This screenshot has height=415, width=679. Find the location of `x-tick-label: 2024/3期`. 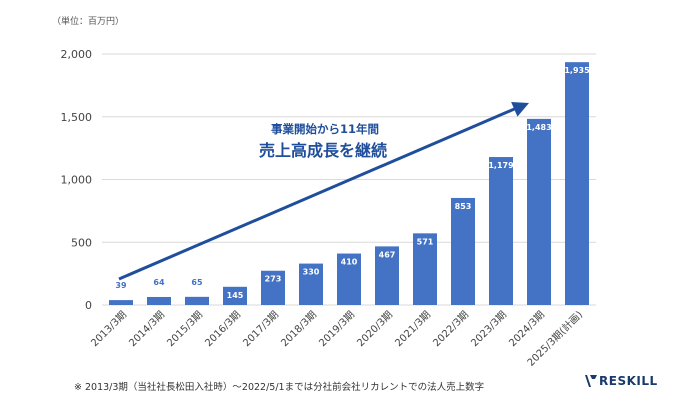

x-tick-label: 2024/3期 is located at coordinates (527, 329).